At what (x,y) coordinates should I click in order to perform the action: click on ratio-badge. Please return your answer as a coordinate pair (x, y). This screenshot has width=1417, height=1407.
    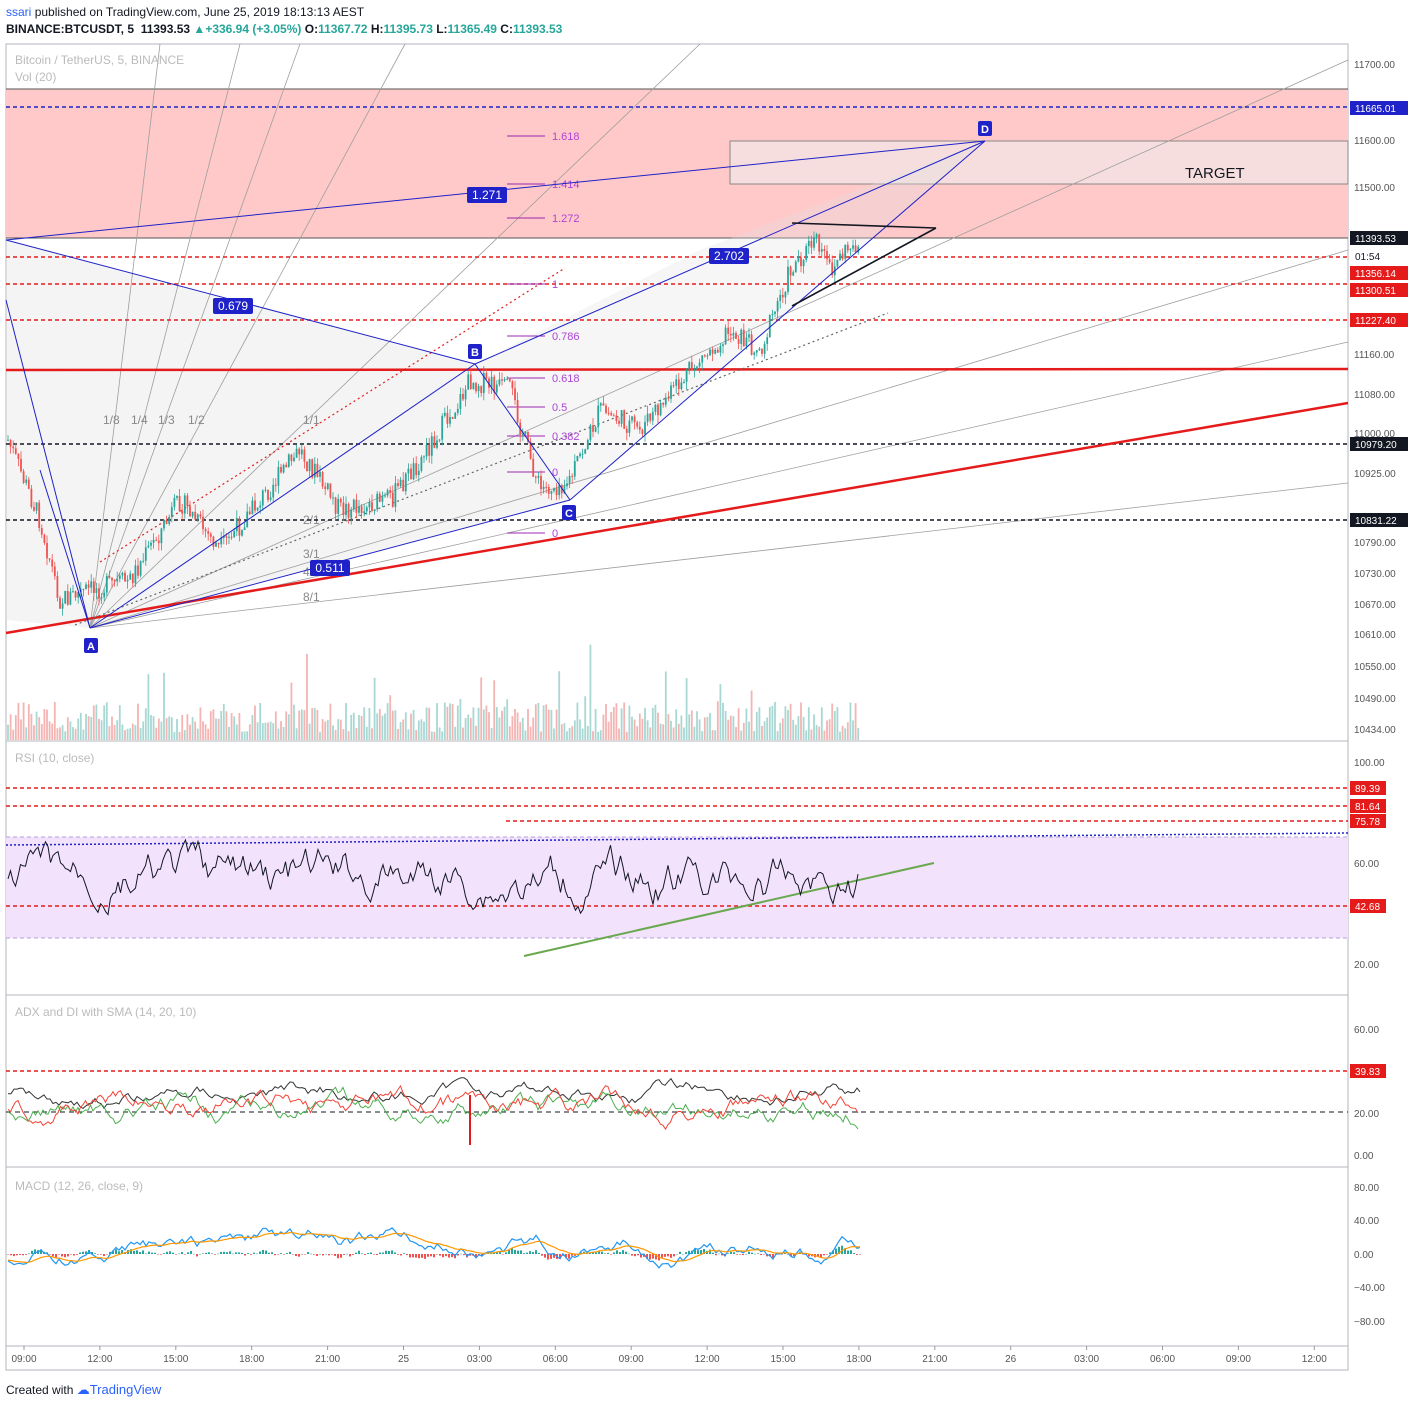
    Looking at the image, I should click on (729, 256).